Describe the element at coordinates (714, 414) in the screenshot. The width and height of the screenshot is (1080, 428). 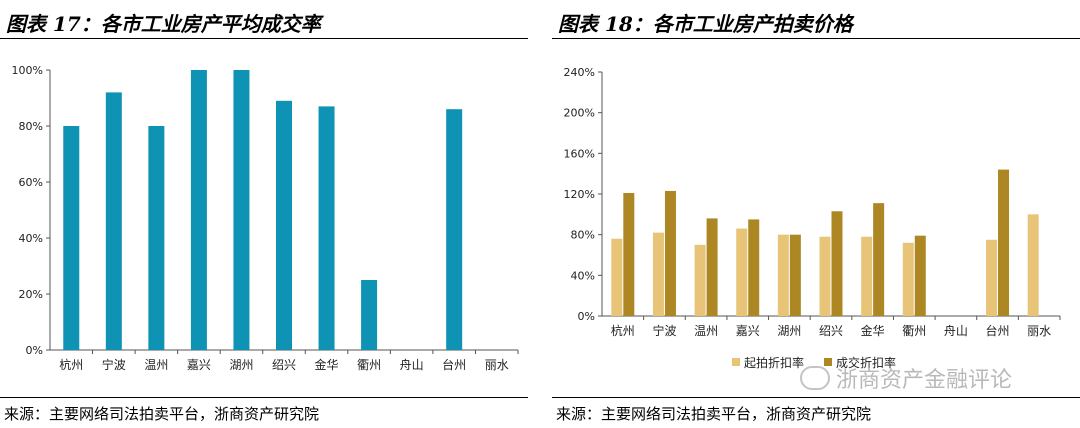
I see `right-source-note: 来源：主要网络司法拍卖平台，浙商资产研究院` at that location.